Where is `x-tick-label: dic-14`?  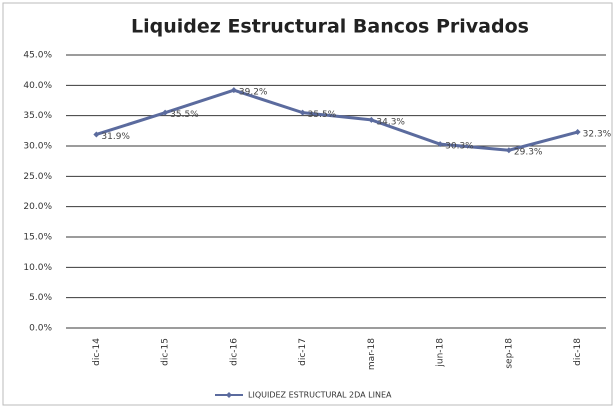 x-tick-label: dic-14 is located at coordinates (97, 352).